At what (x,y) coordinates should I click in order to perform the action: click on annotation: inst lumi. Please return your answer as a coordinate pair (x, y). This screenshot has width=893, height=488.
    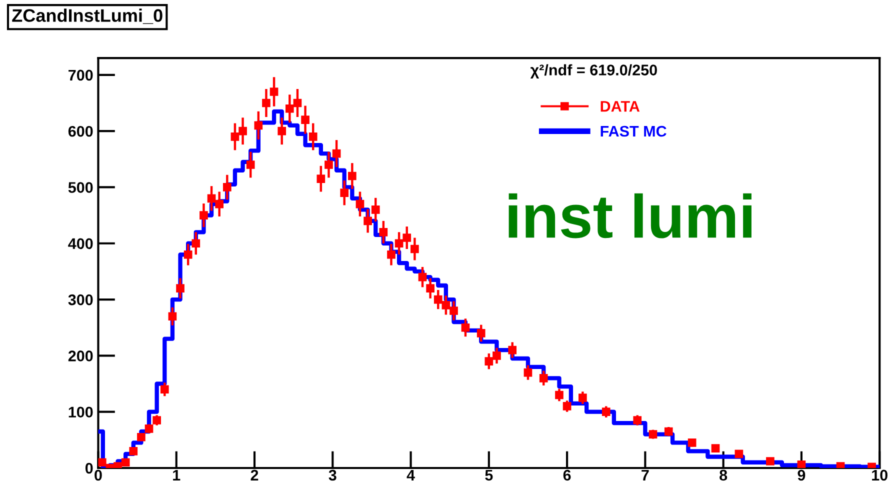
    Looking at the image, I should click on (630, 215).